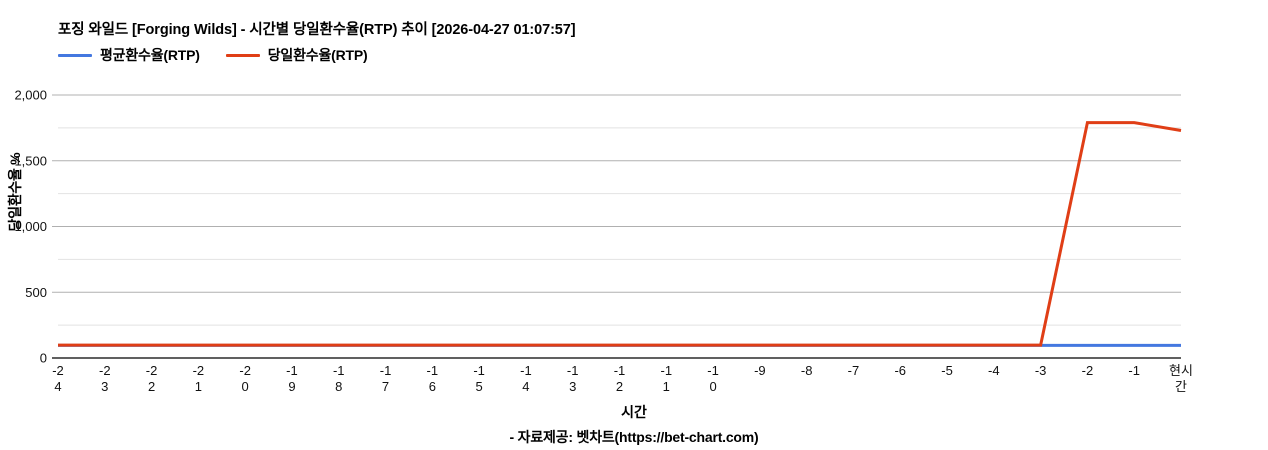 The image size is (1268, 450). What do you see at coordinates (526, 378) in the screenshot?
I see `x-axis-tick-label: -1 4` at bounding box center [526, 378].